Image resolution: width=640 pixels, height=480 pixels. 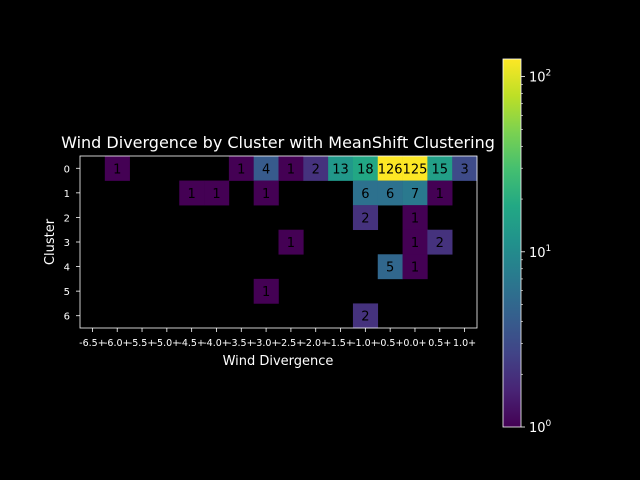 I want to click on colorbar-tick-label: 100, so click(x=540, y=427).